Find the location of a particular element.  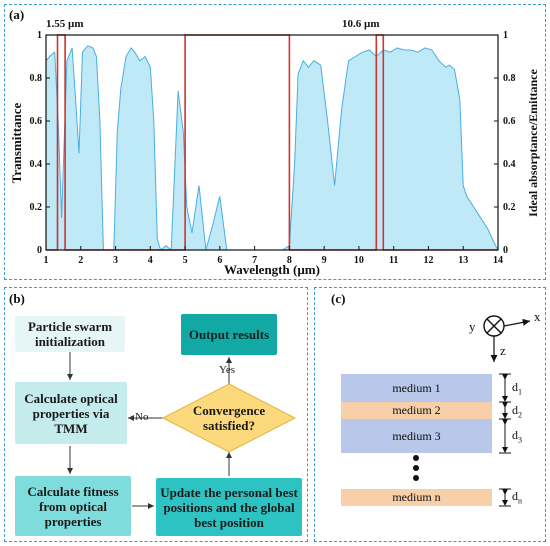

thickness-d2: d2 is located at coordinates (517, 411).